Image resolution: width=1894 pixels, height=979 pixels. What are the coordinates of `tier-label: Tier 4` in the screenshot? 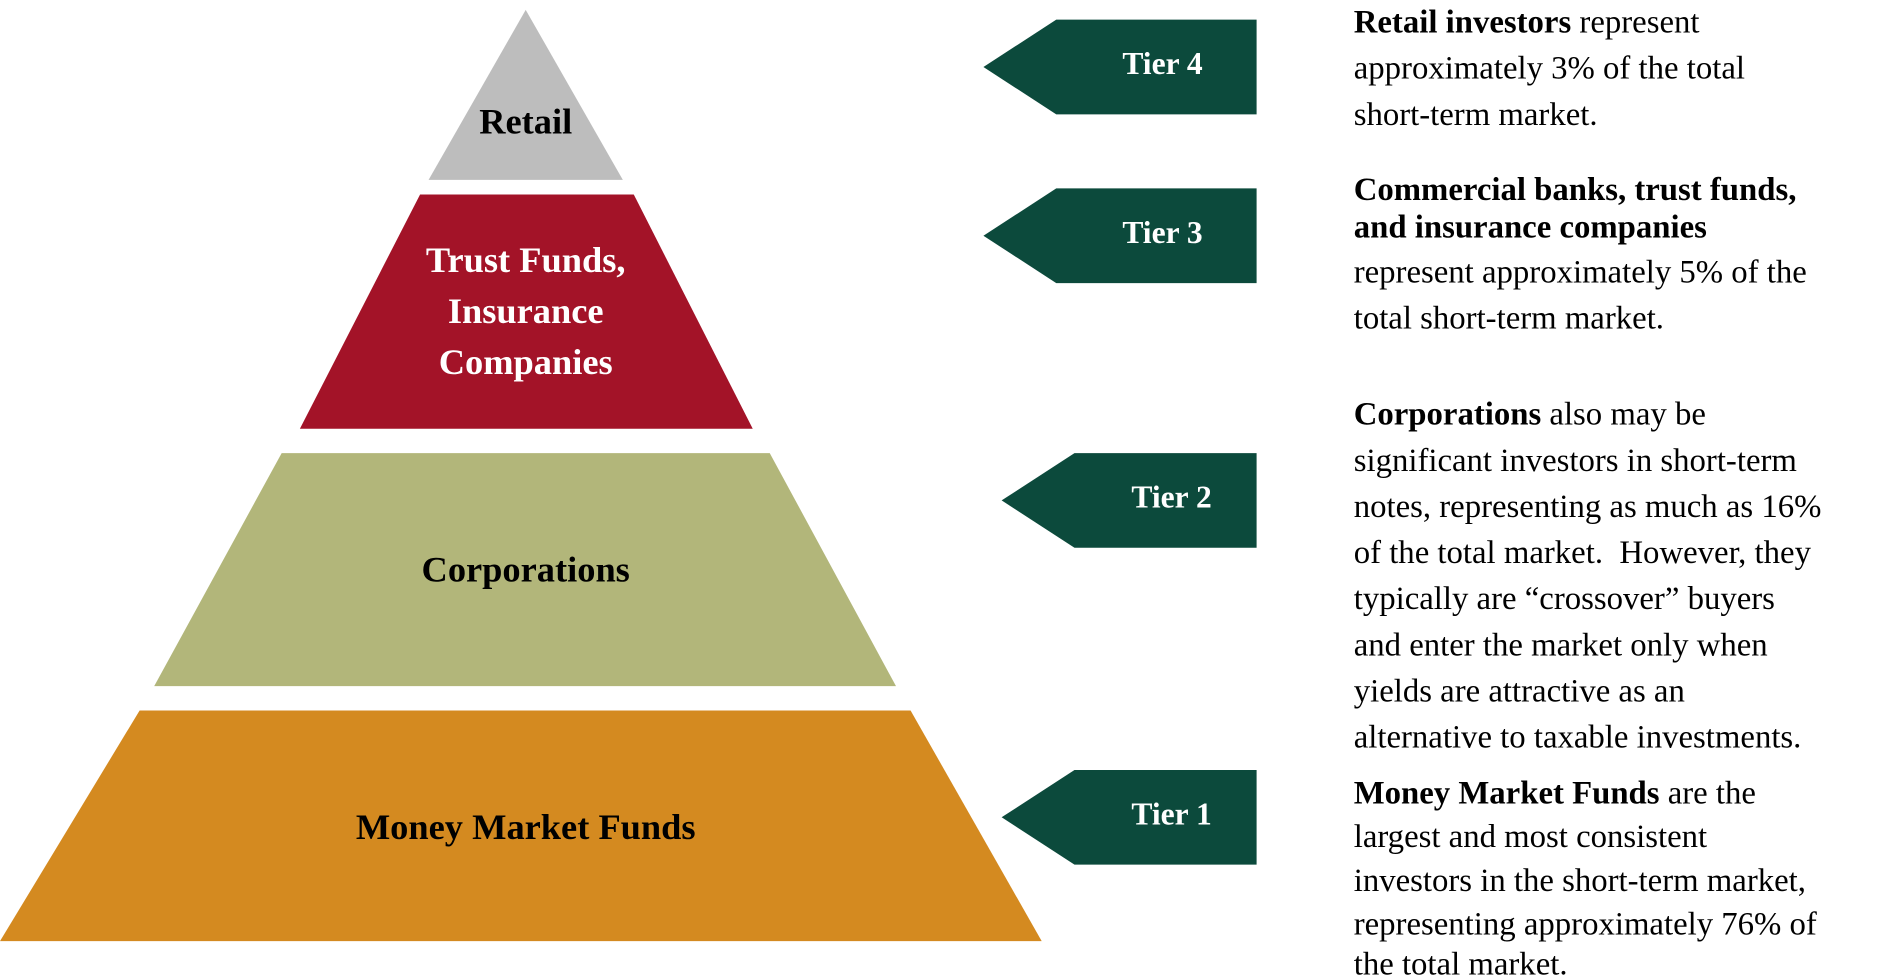 It's located at (1162, 63).